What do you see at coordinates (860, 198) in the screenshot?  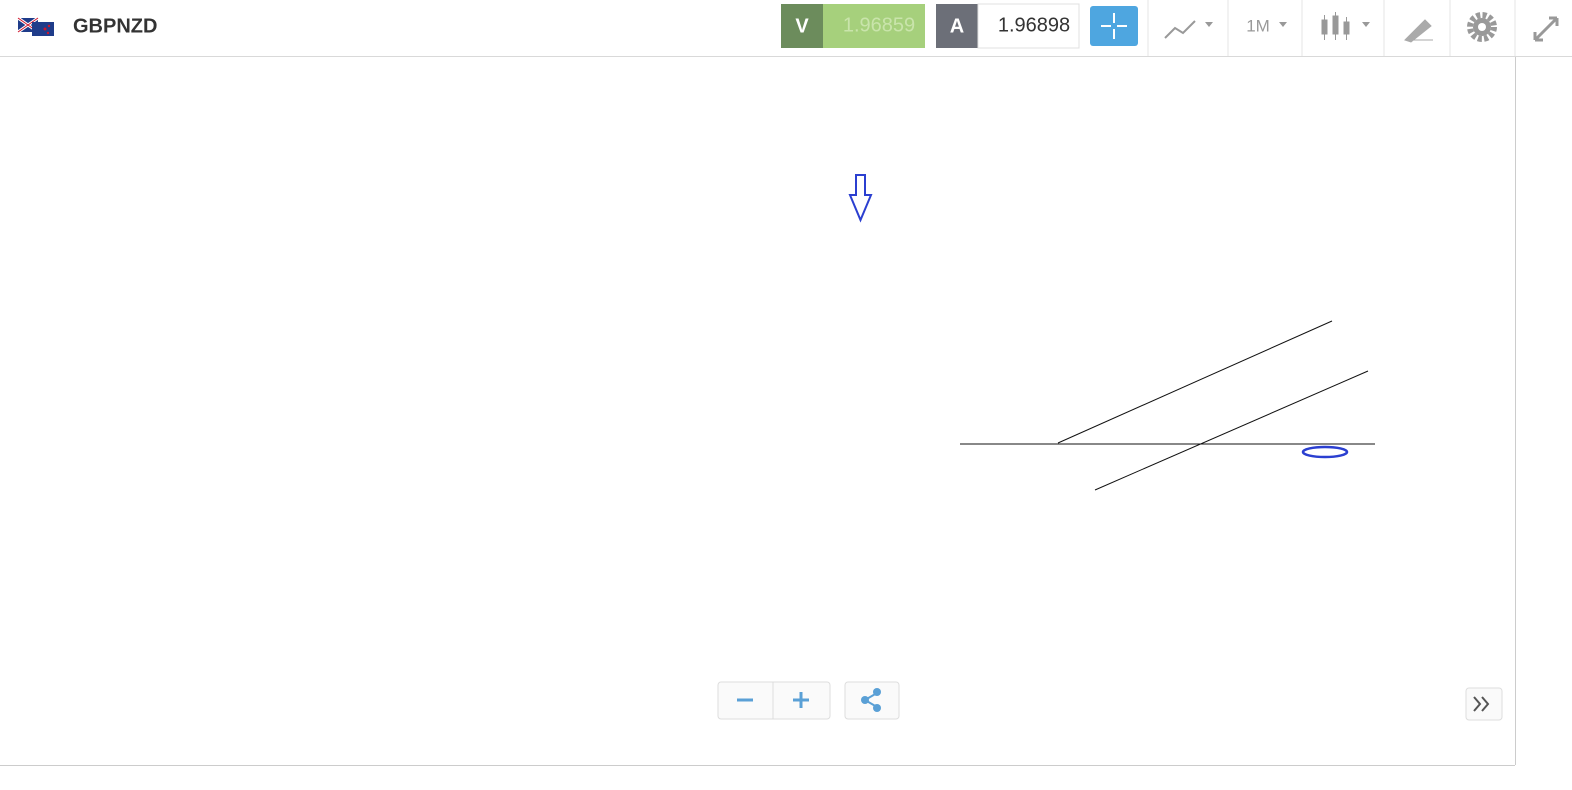 I see `arrow-marker` at bounding box center [860, 198].